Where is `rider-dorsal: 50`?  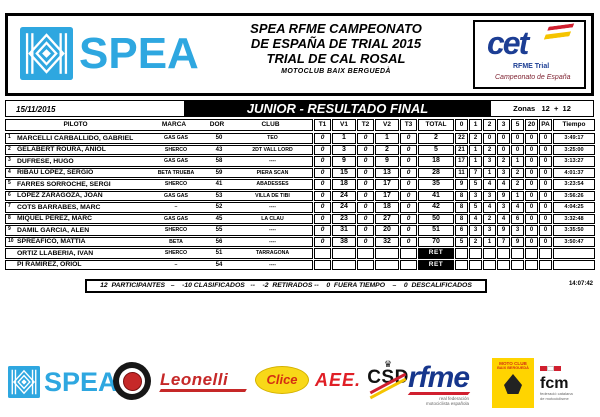
rider-dorsal: 50 is located at coordinates (219, 138).